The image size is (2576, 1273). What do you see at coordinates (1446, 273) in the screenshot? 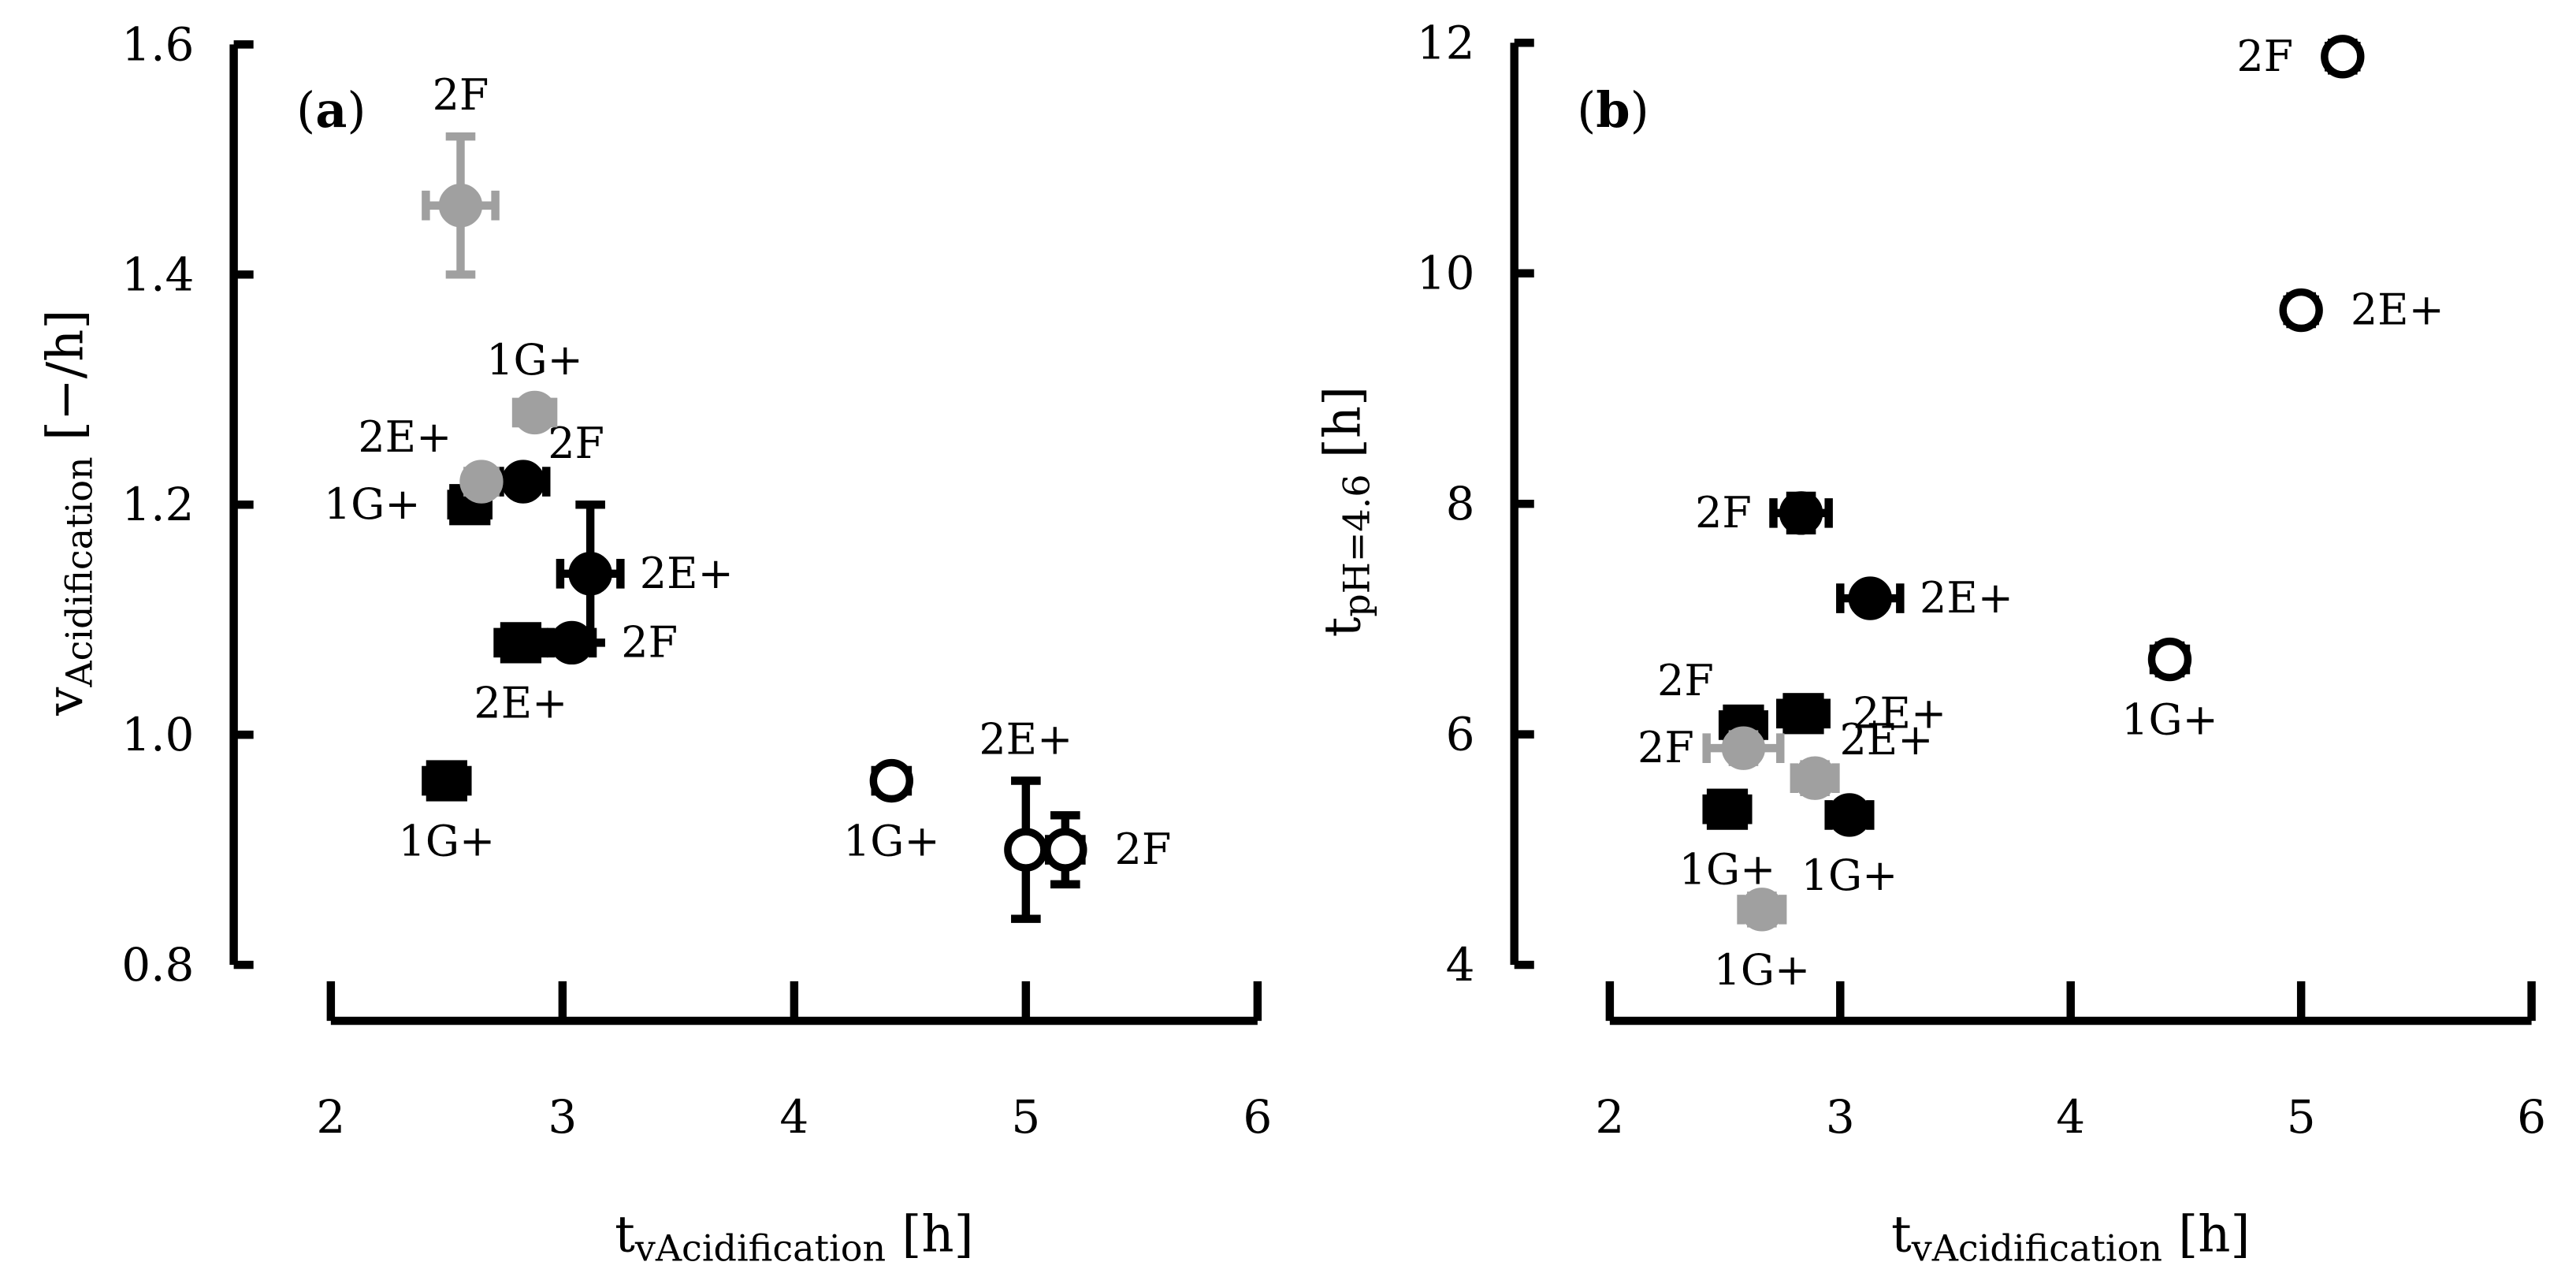
I see `y-tick-label: 10` at bounding box center [1446, 273].